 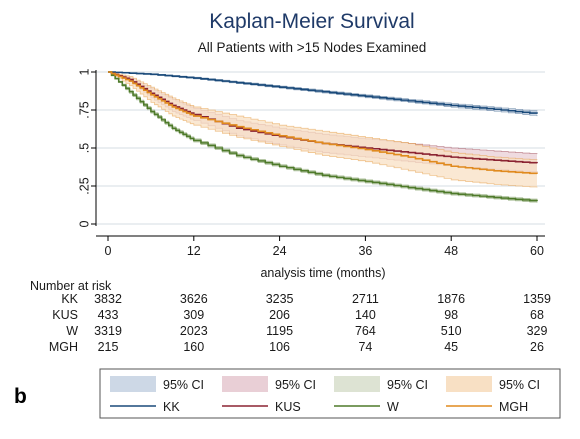 What do you see at coordinates (451, 347) in the screenshot?
I see `risk-count: 45` at bounding box center [451, 347].